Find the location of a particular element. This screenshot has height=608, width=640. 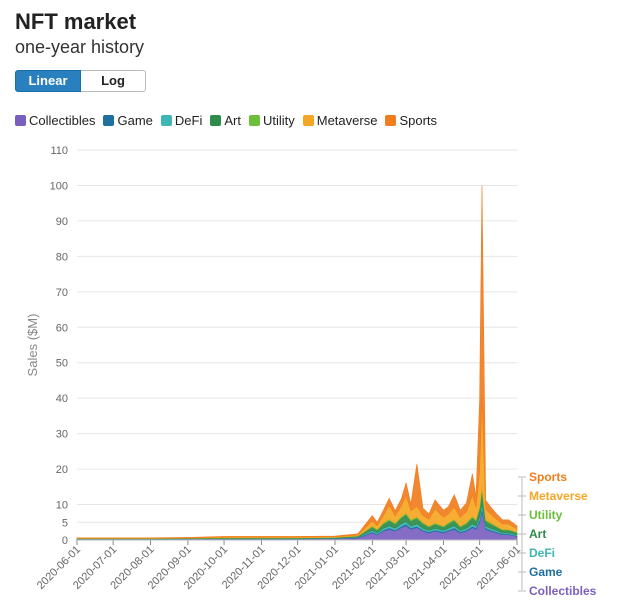

log-scale-button: Log is located at coordinates (113, 81).